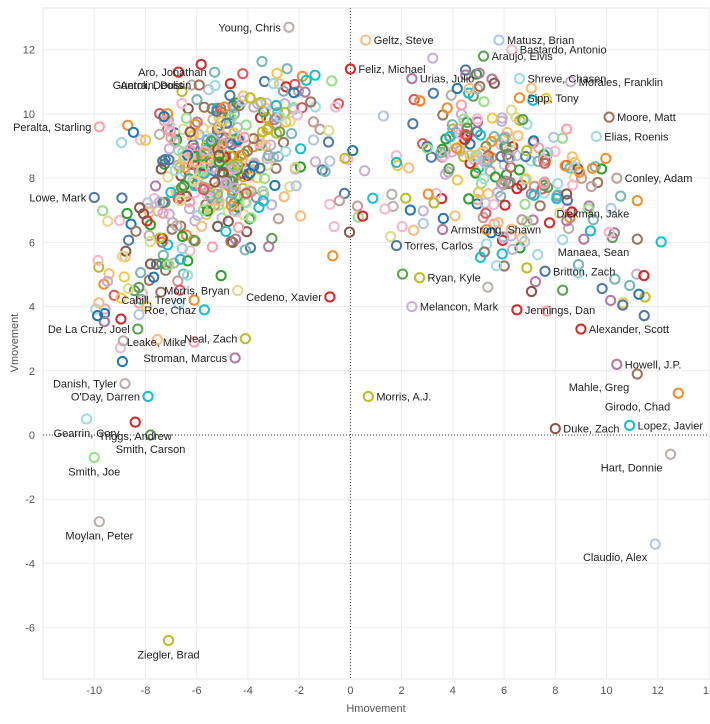 This screenshot has height=724, width=710. I want to click on point-label: Peralta, Starling, so click(52, 128).